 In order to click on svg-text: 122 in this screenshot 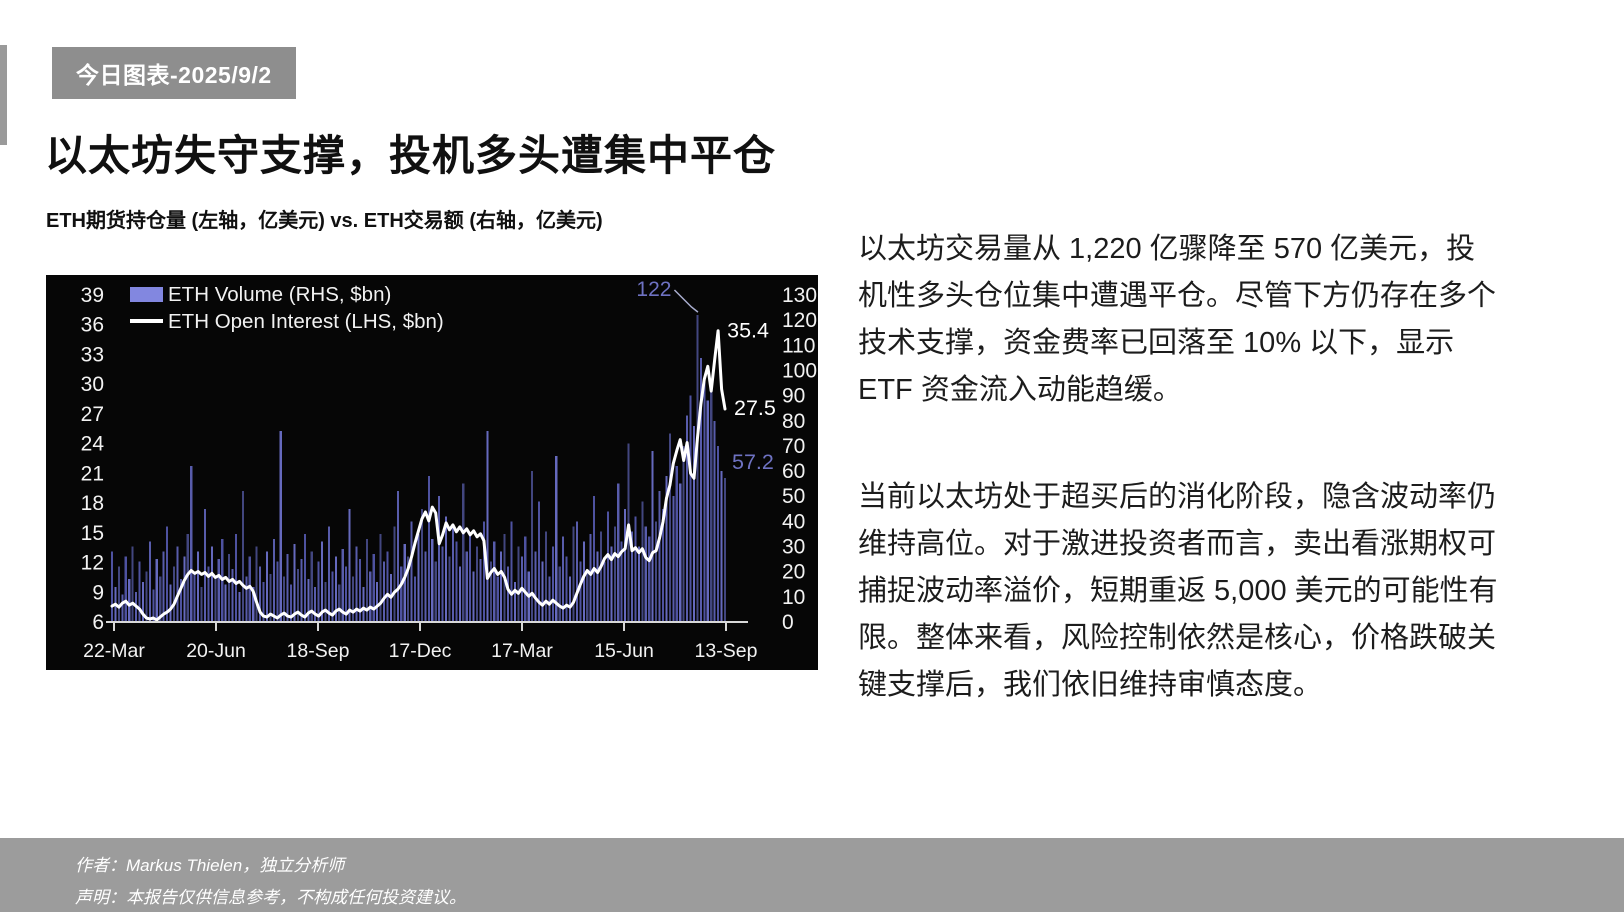, I will do `click(653, 289)`.